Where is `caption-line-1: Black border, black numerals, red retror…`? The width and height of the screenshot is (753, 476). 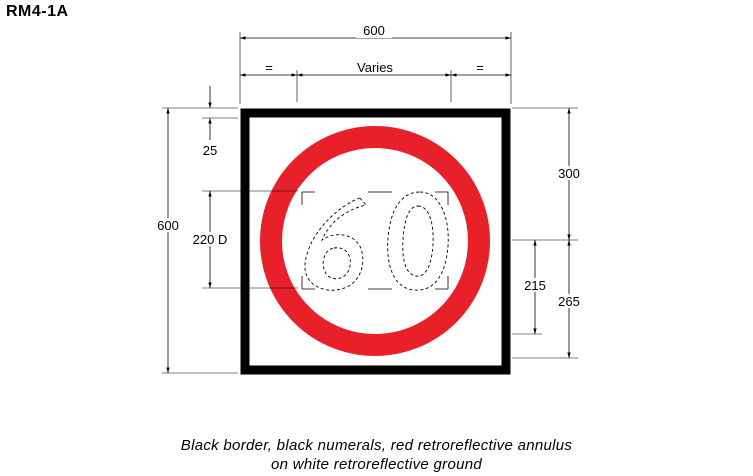 caption-line-1: Black border, black numerals, red retror… is located at coordinates (376, 445).